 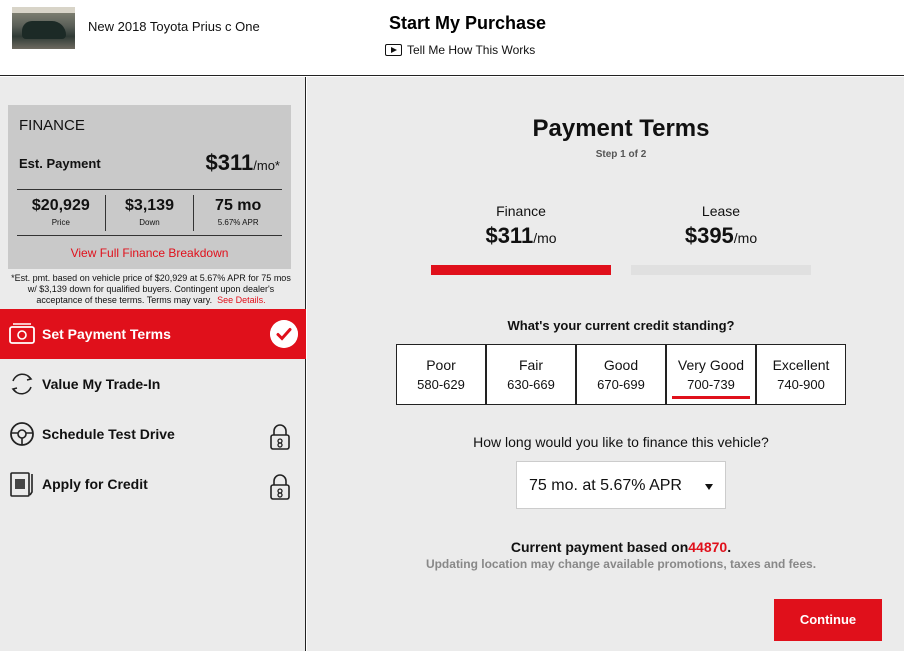 I want to click on trade-in-icon, so click(x=22, y=384).